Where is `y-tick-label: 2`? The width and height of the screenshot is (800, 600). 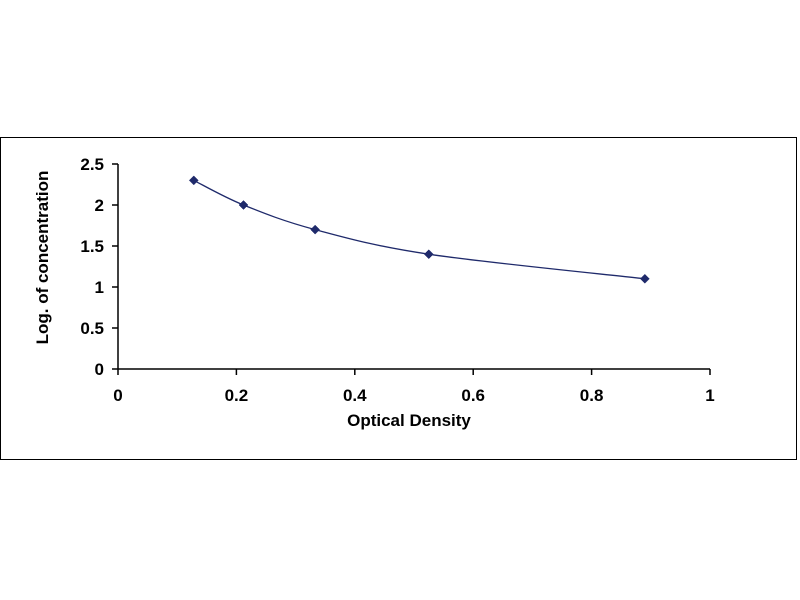 y-tick-label: 2 is located at coordinates (99, 205).